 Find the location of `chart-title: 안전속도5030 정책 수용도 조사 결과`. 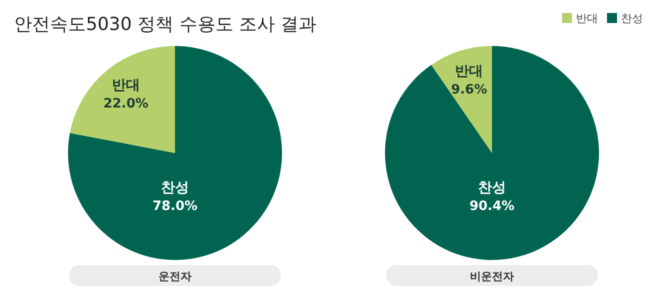

chart-title: 안전속도5030 정책 수용도 조사 결과 is located at coordinates (165, 24).